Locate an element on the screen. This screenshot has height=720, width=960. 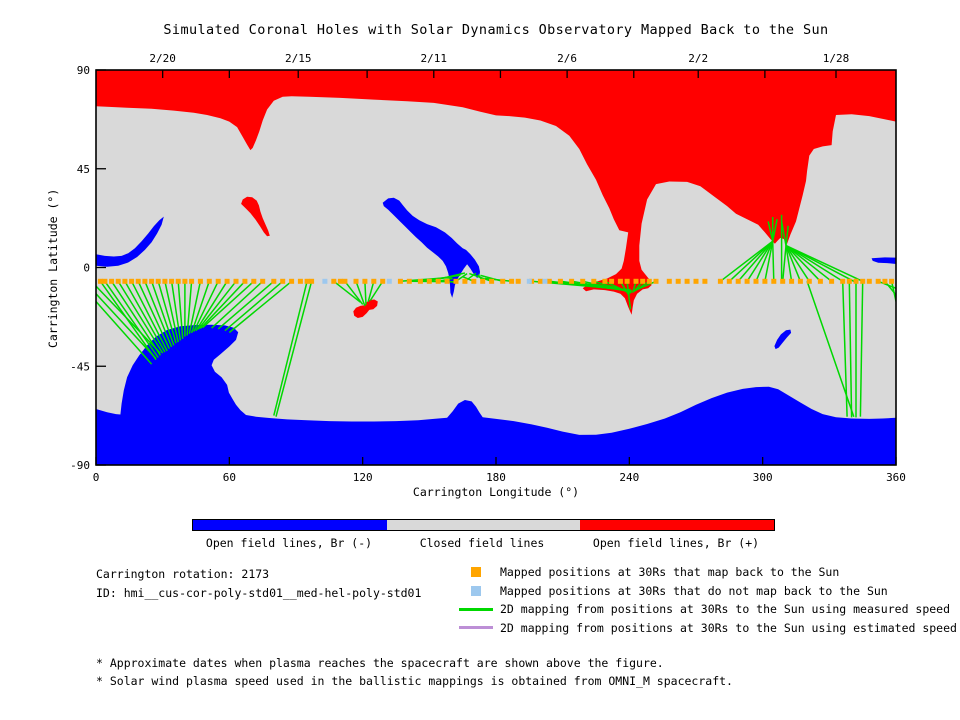
mapped-position-markers is located at coordinates (496, 281).